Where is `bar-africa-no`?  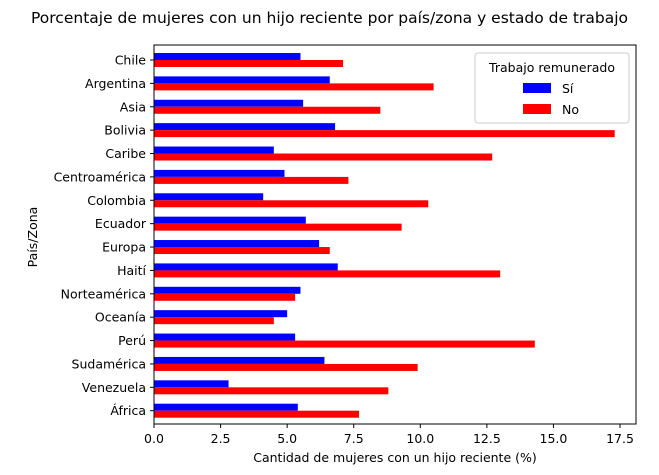
bar-africa-no is located at coordinates (257, 414).